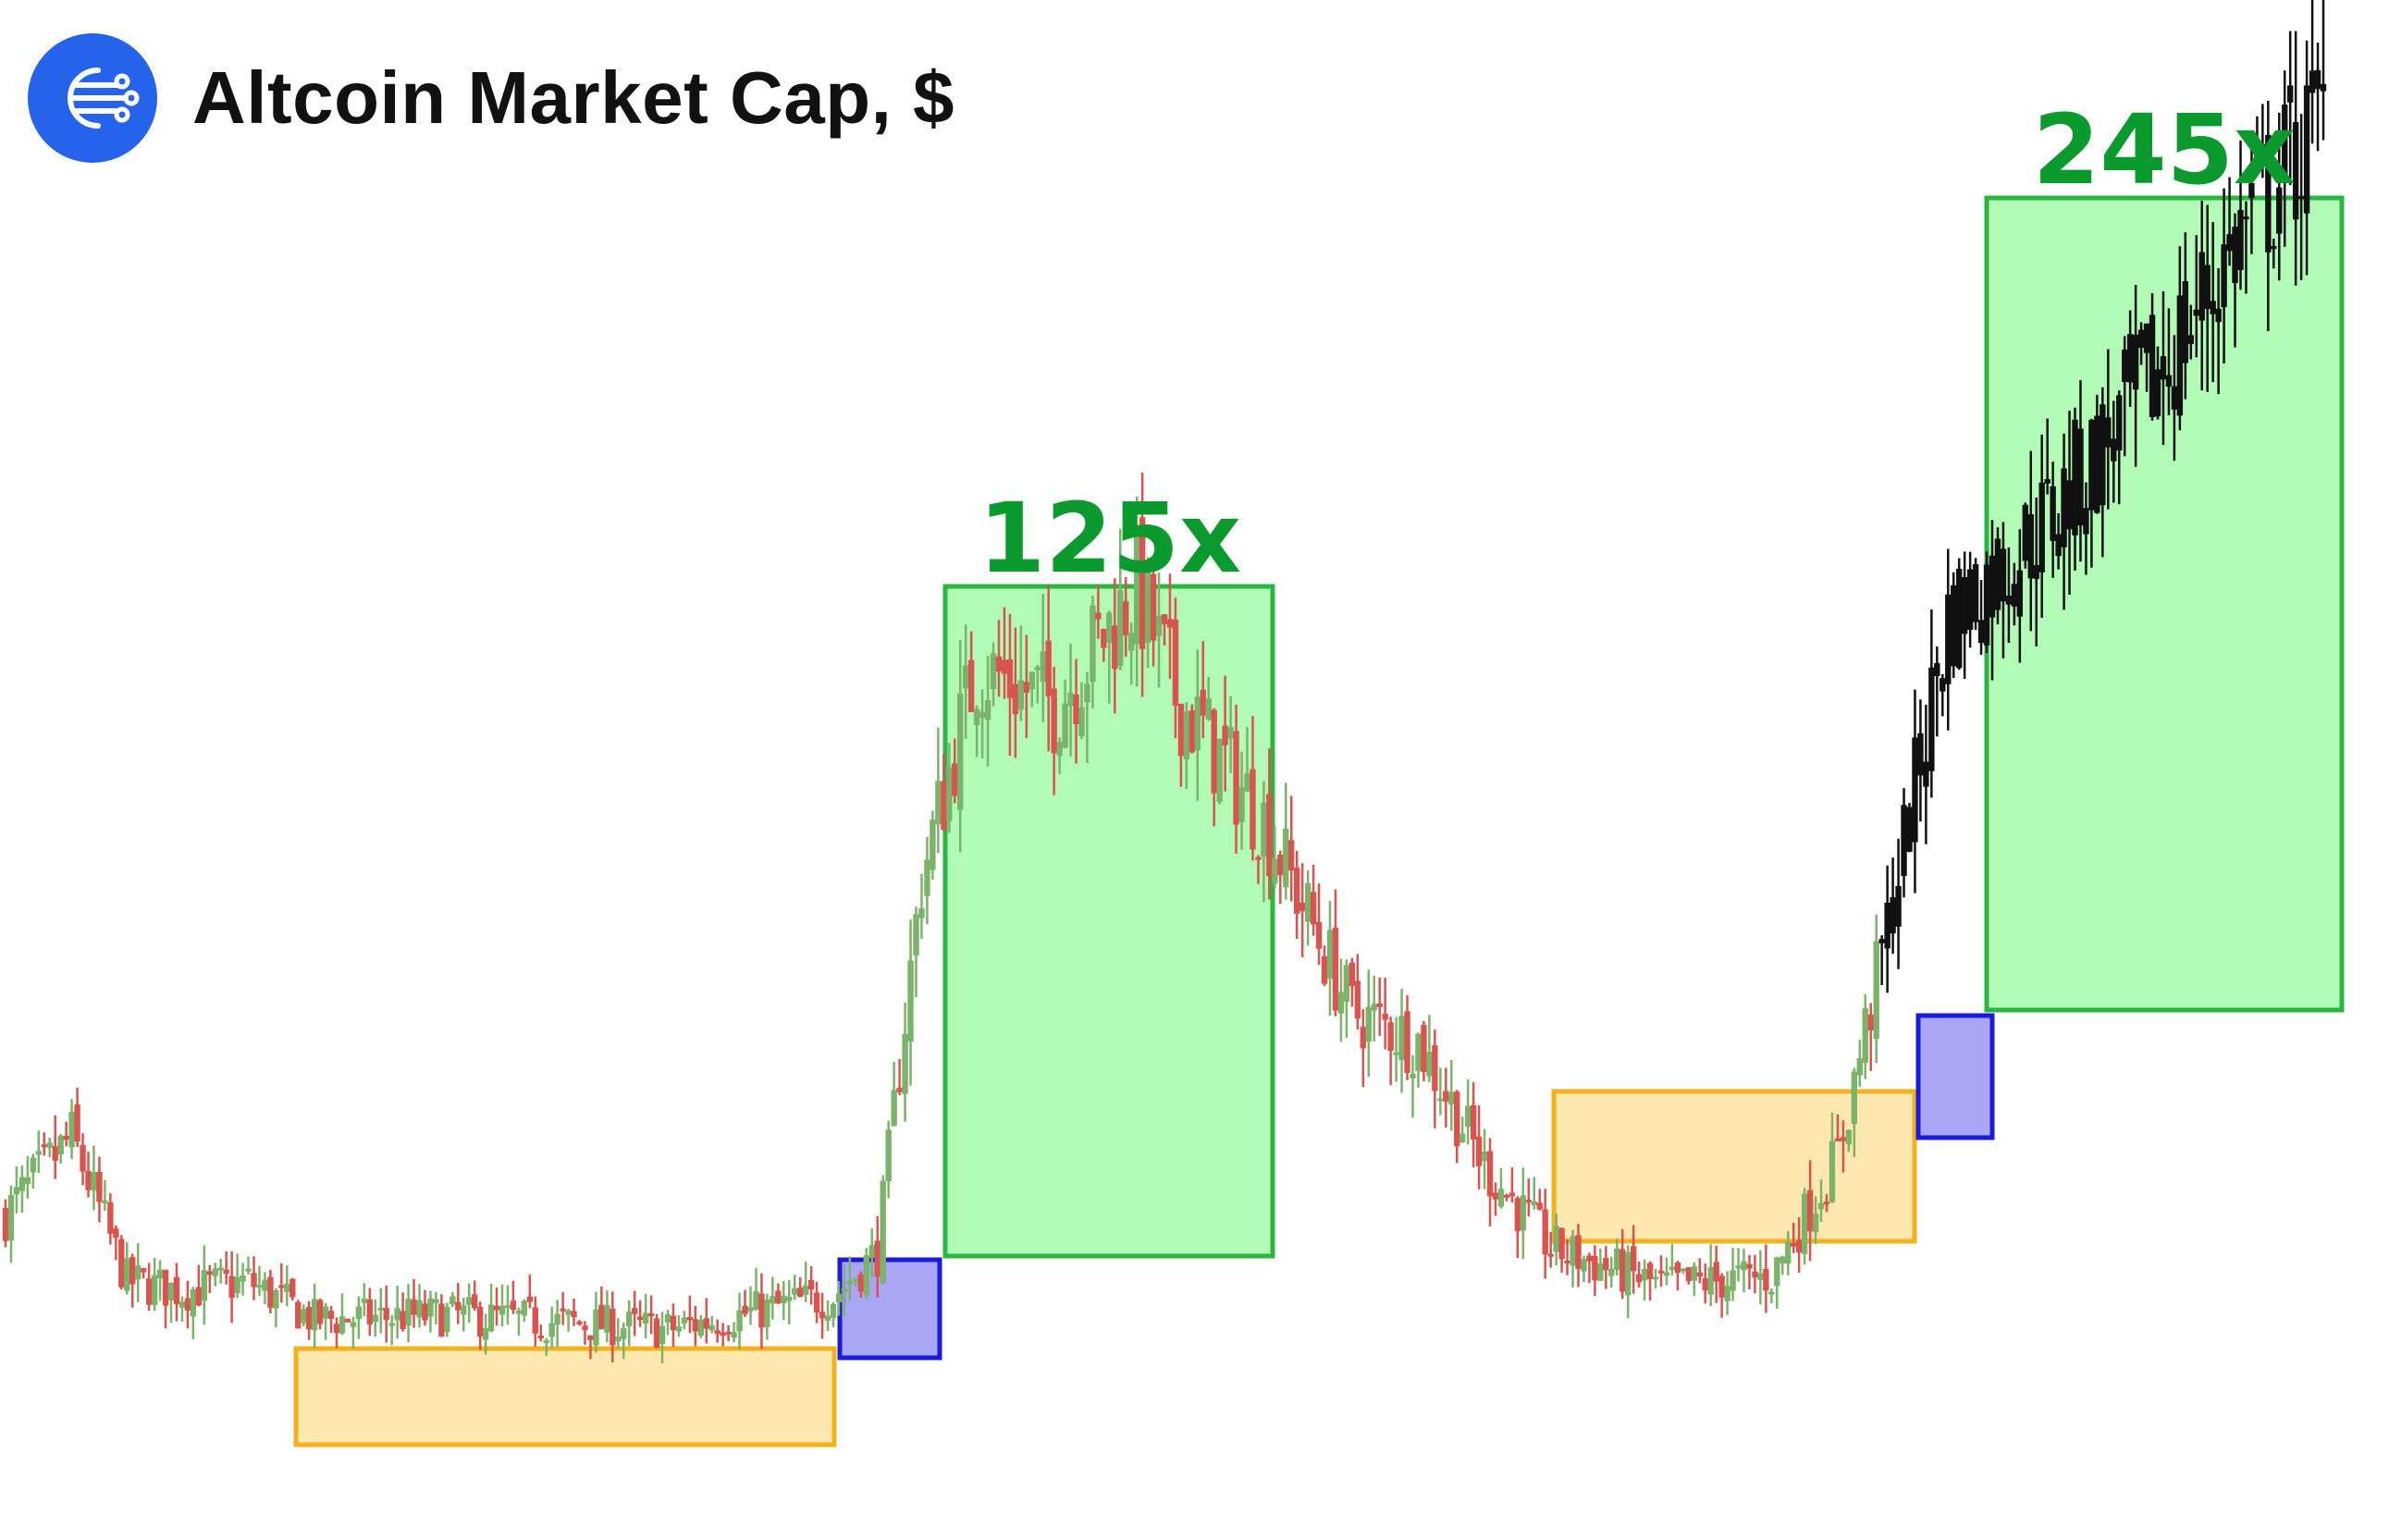 This screenshot has width=2389, height=1540. What do you see at coordinates (573, 98) in the screenshot?
I see `chart-title: Altcoin Market Cap, $` at bounding box center [573, 98].